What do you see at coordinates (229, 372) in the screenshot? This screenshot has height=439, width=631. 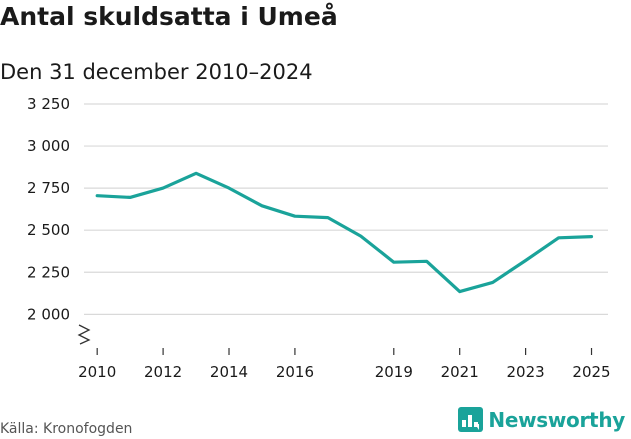 I see `x-tick-label-2: 2014` at bounding box center [229, 372].